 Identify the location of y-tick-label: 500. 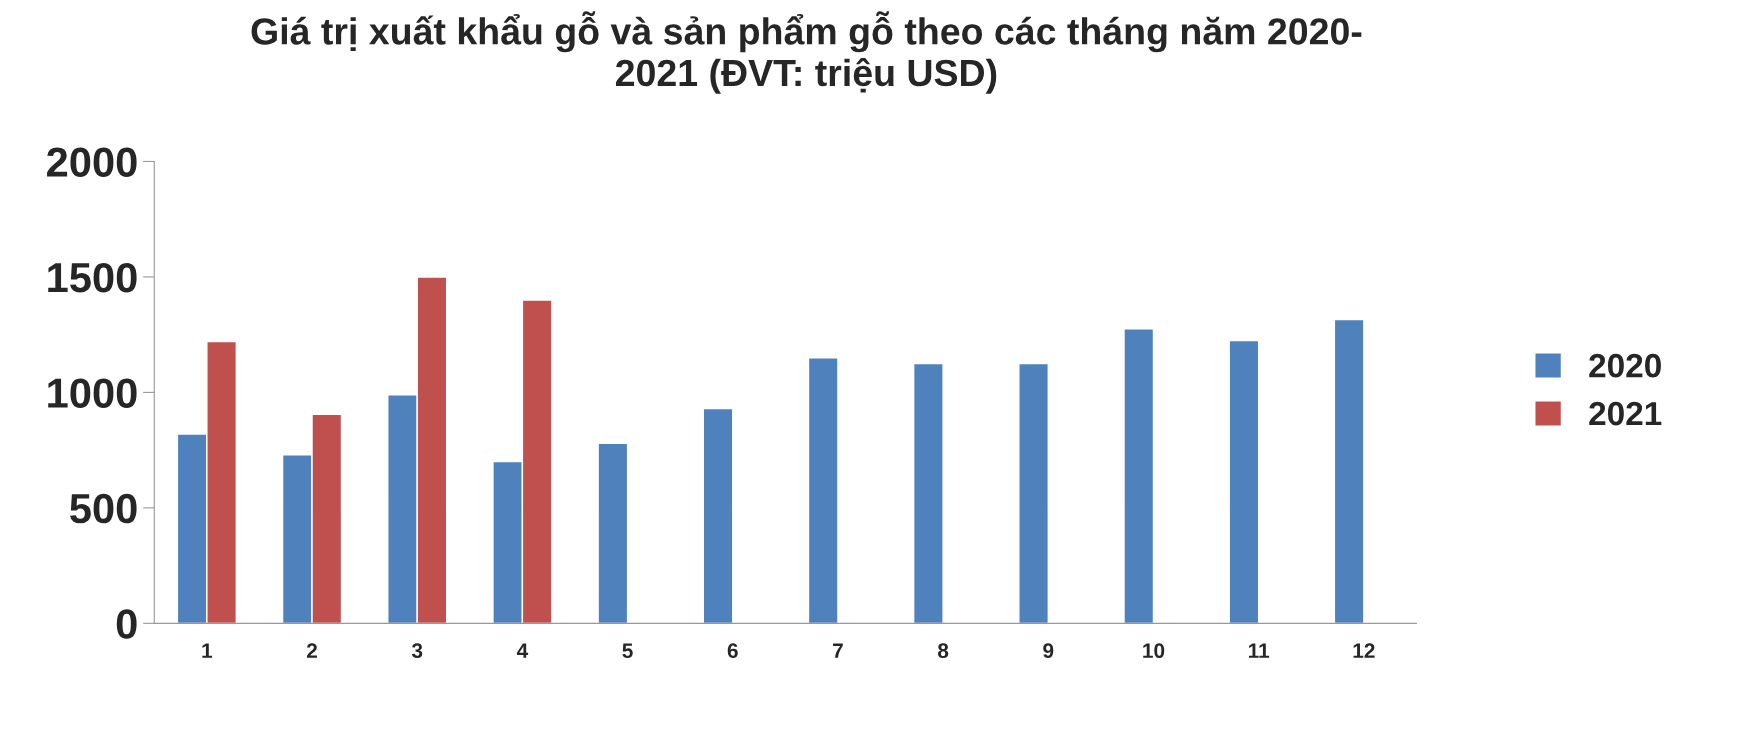
(103, 508).